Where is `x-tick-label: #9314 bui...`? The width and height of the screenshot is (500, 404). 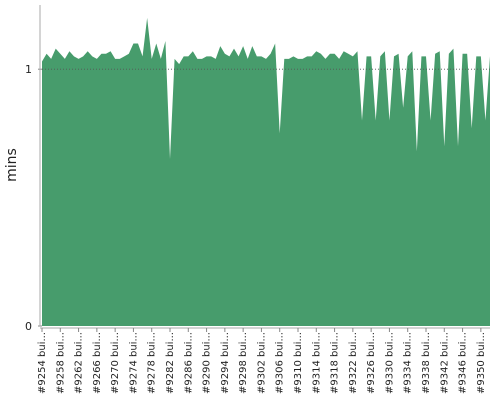 x-tick-label: #9314 bui... is located at coordinates (316, 363).